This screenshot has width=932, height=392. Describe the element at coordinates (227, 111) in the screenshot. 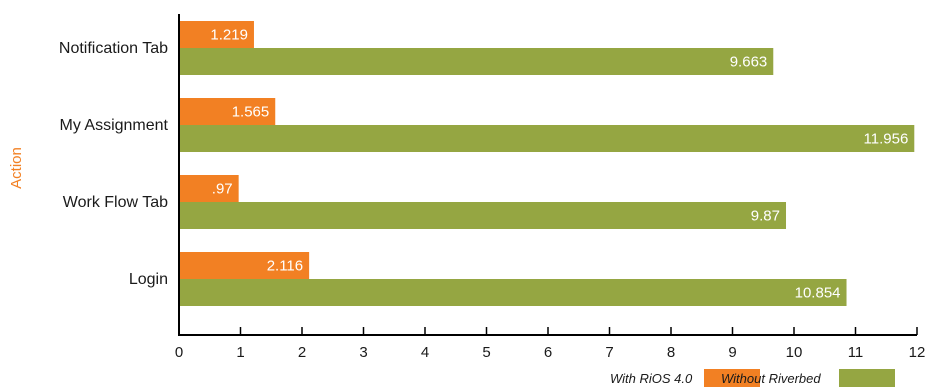

I see `bar-with-rios-4-0-my-assignment` at that location.